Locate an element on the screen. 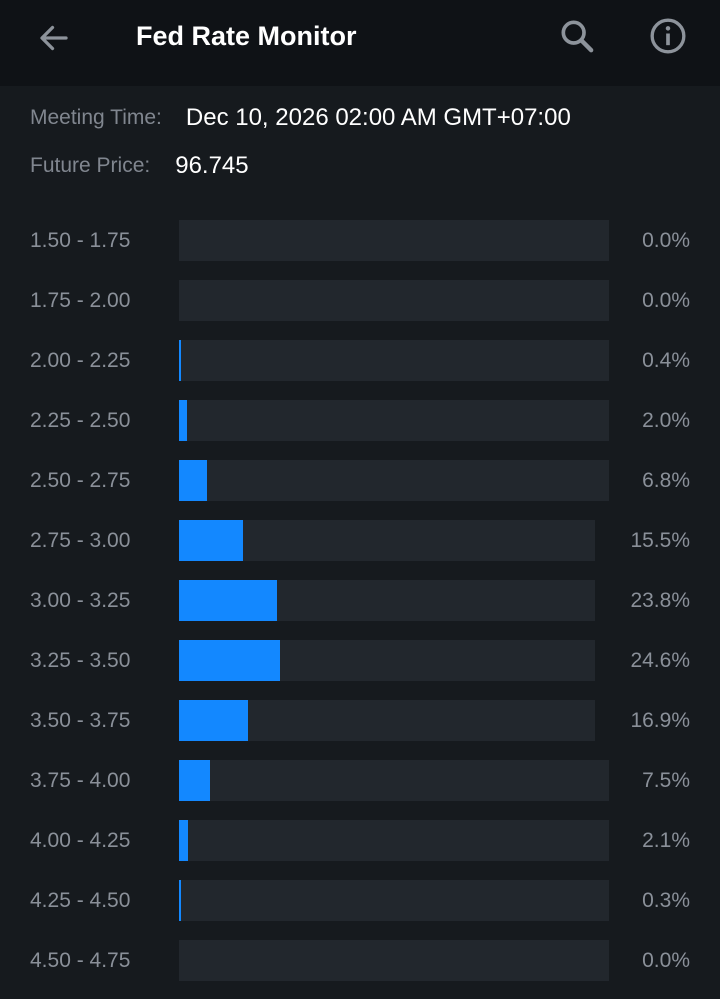 The height and width of the screenshot is (999, 720). probability-value-label: 6.8% is located at coordinates (666, 480).